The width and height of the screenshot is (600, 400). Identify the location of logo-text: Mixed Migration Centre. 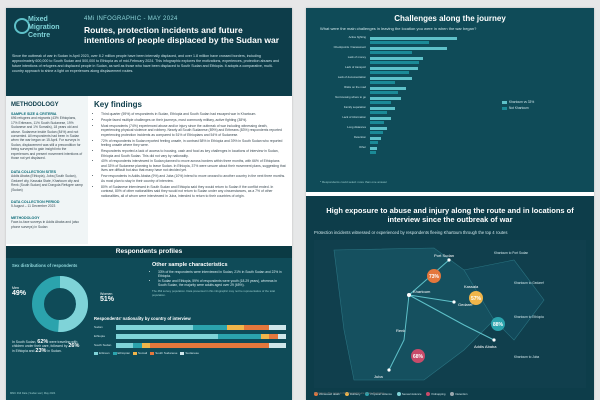
(44, 27).